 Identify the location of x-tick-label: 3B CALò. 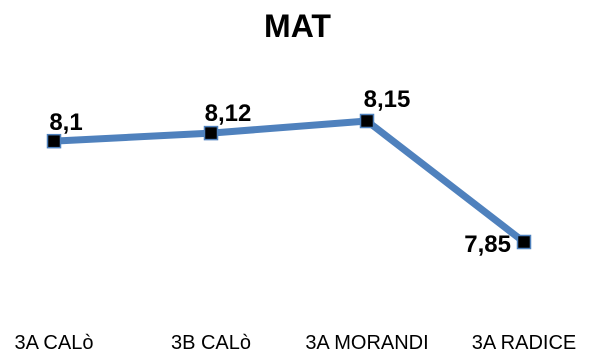
(211, 343).